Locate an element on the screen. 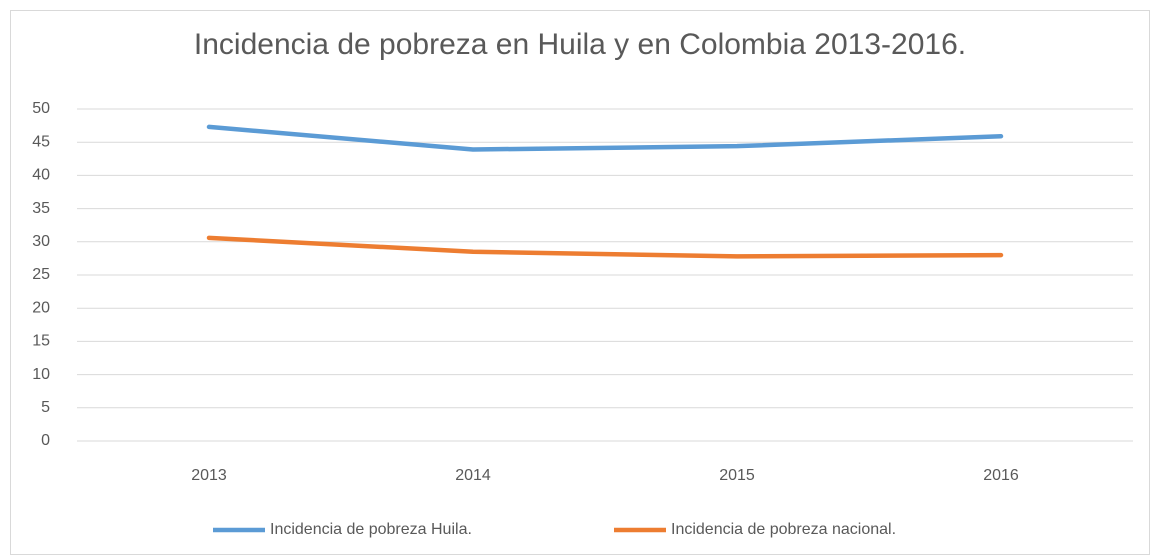  y-tick-label: 15 is located at coordinates (41, 341).